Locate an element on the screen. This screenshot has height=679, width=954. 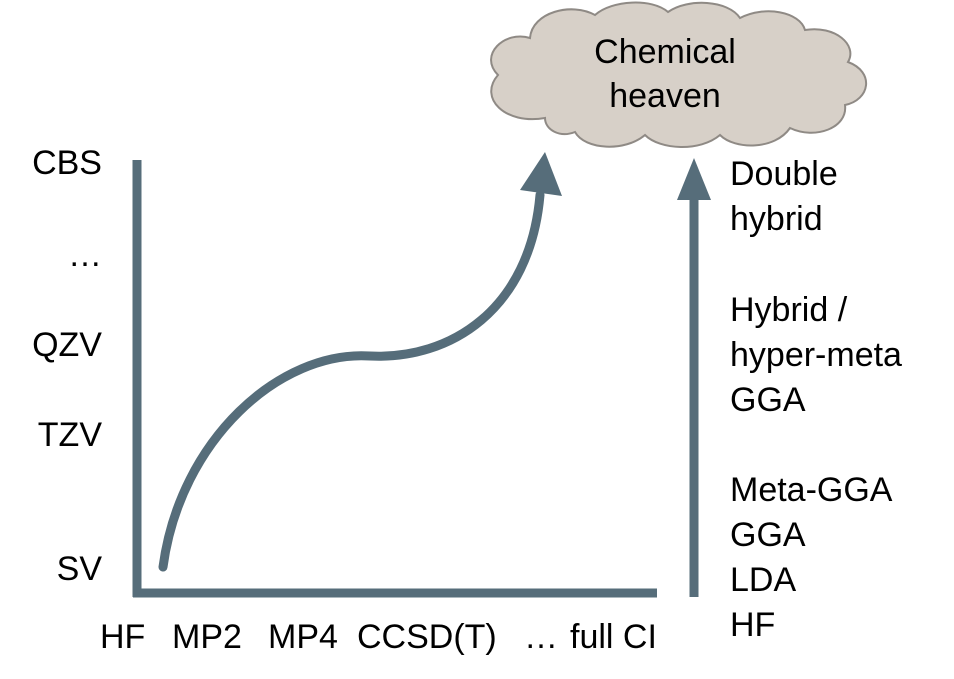
dft-label: LDA is located at coordinates (763, 580).